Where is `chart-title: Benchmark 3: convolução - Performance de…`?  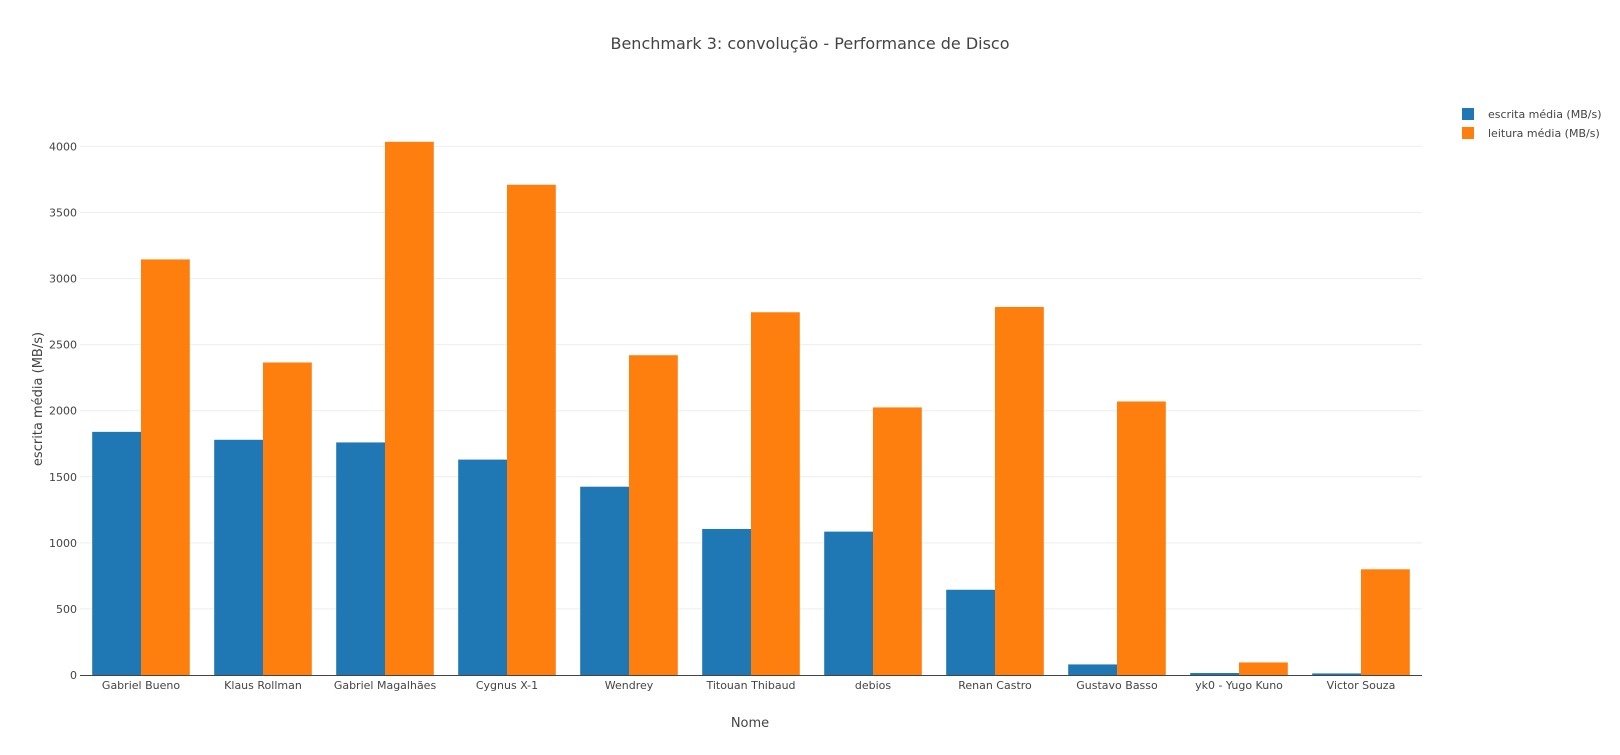
chart-title: Benchmark 3: convolução - Performance de… is located at coordinates (809, 43).